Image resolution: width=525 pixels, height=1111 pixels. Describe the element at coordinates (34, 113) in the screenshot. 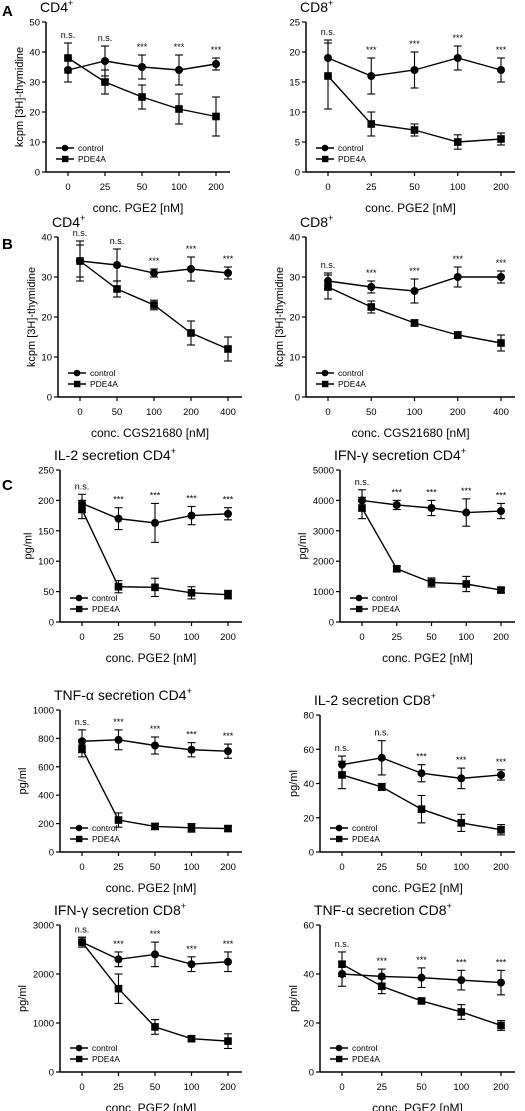

I see `y-tick-label: 20` at that location.